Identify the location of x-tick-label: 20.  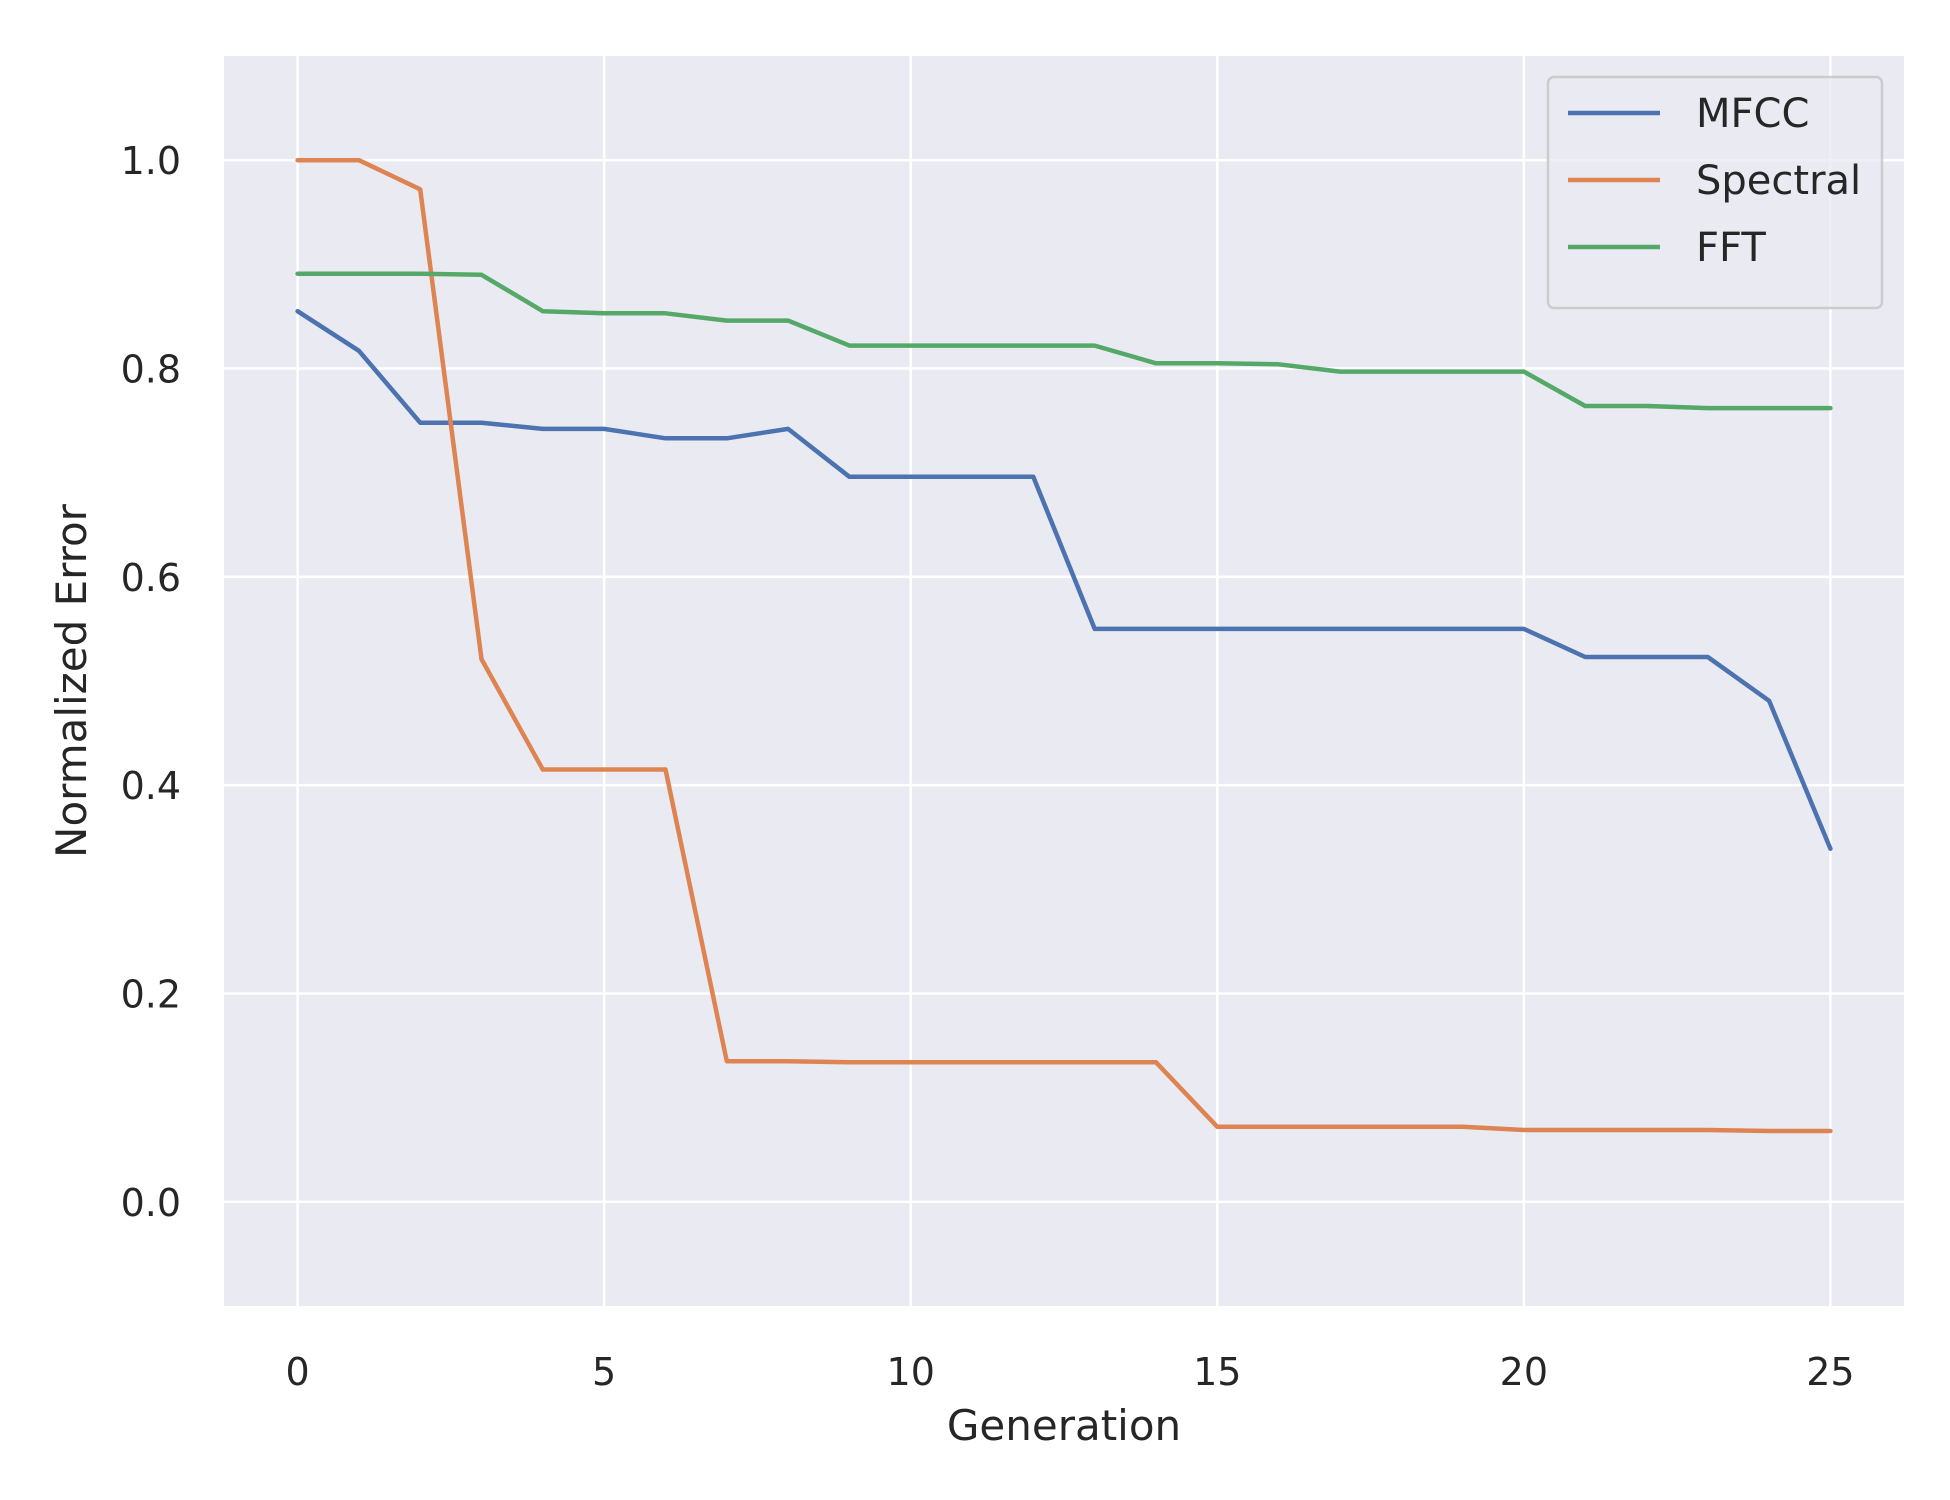
(1524, 1372).